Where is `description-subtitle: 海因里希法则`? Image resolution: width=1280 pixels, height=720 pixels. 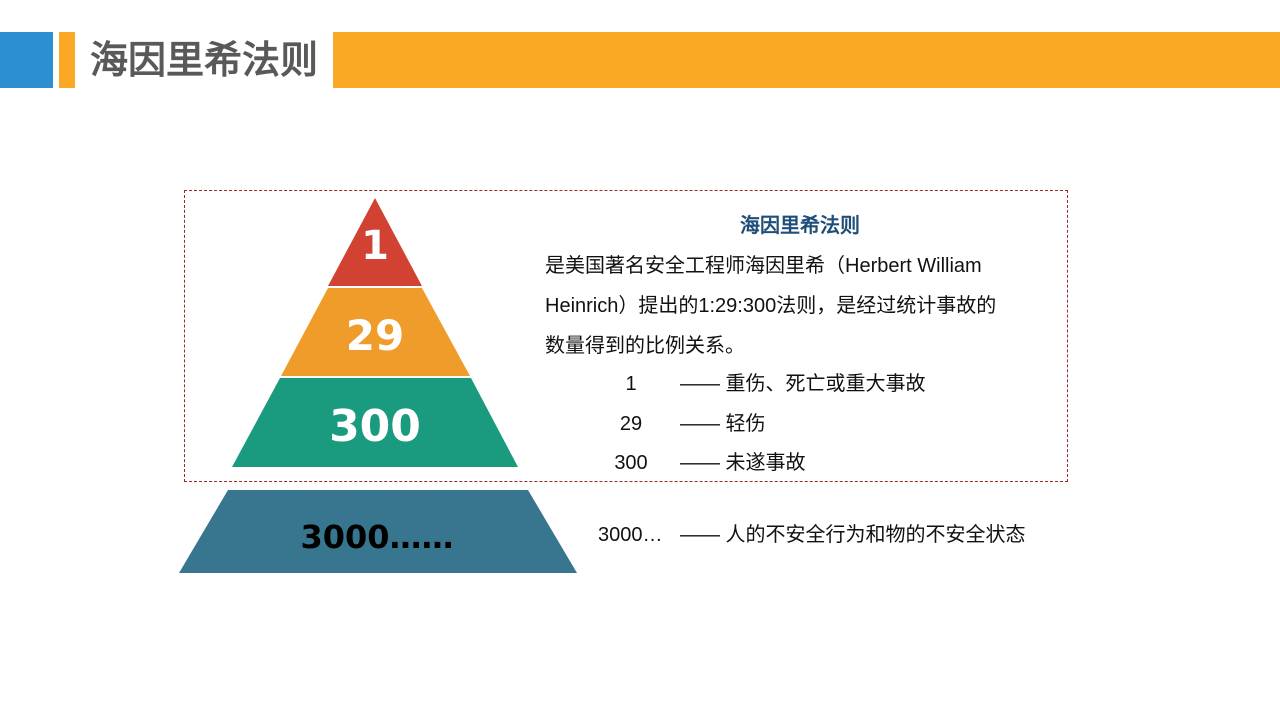 description-subtitle: 海因里希法则 is located at coordinates (800, 226).